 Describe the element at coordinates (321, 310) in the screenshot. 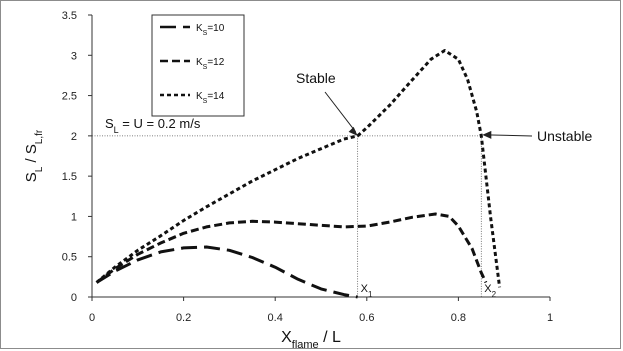

I see `x-ticks: 0 0.2 0.4 0.6 0.8 1` at that location.